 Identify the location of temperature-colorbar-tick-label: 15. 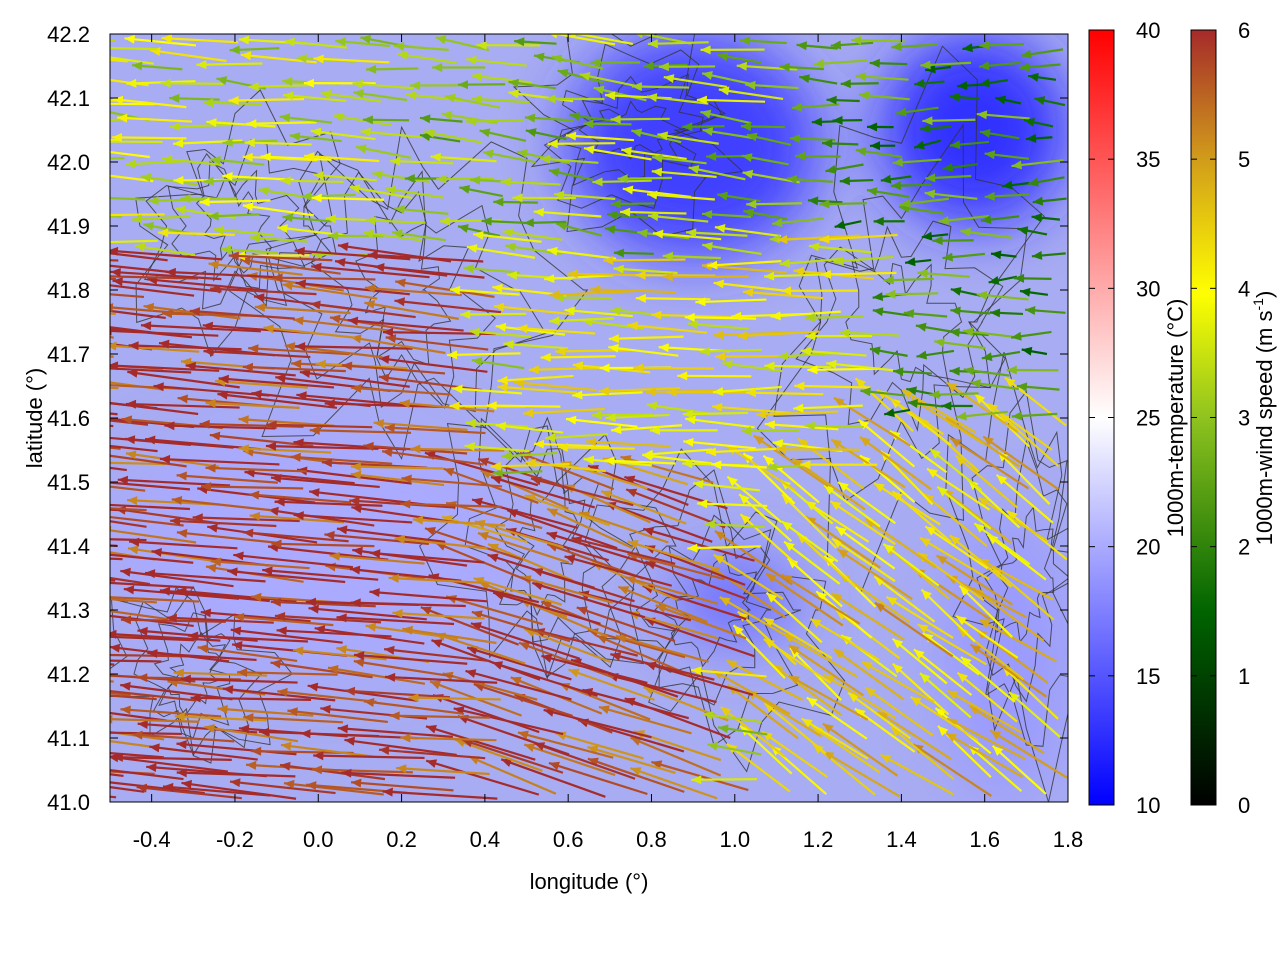
(1148, 676).